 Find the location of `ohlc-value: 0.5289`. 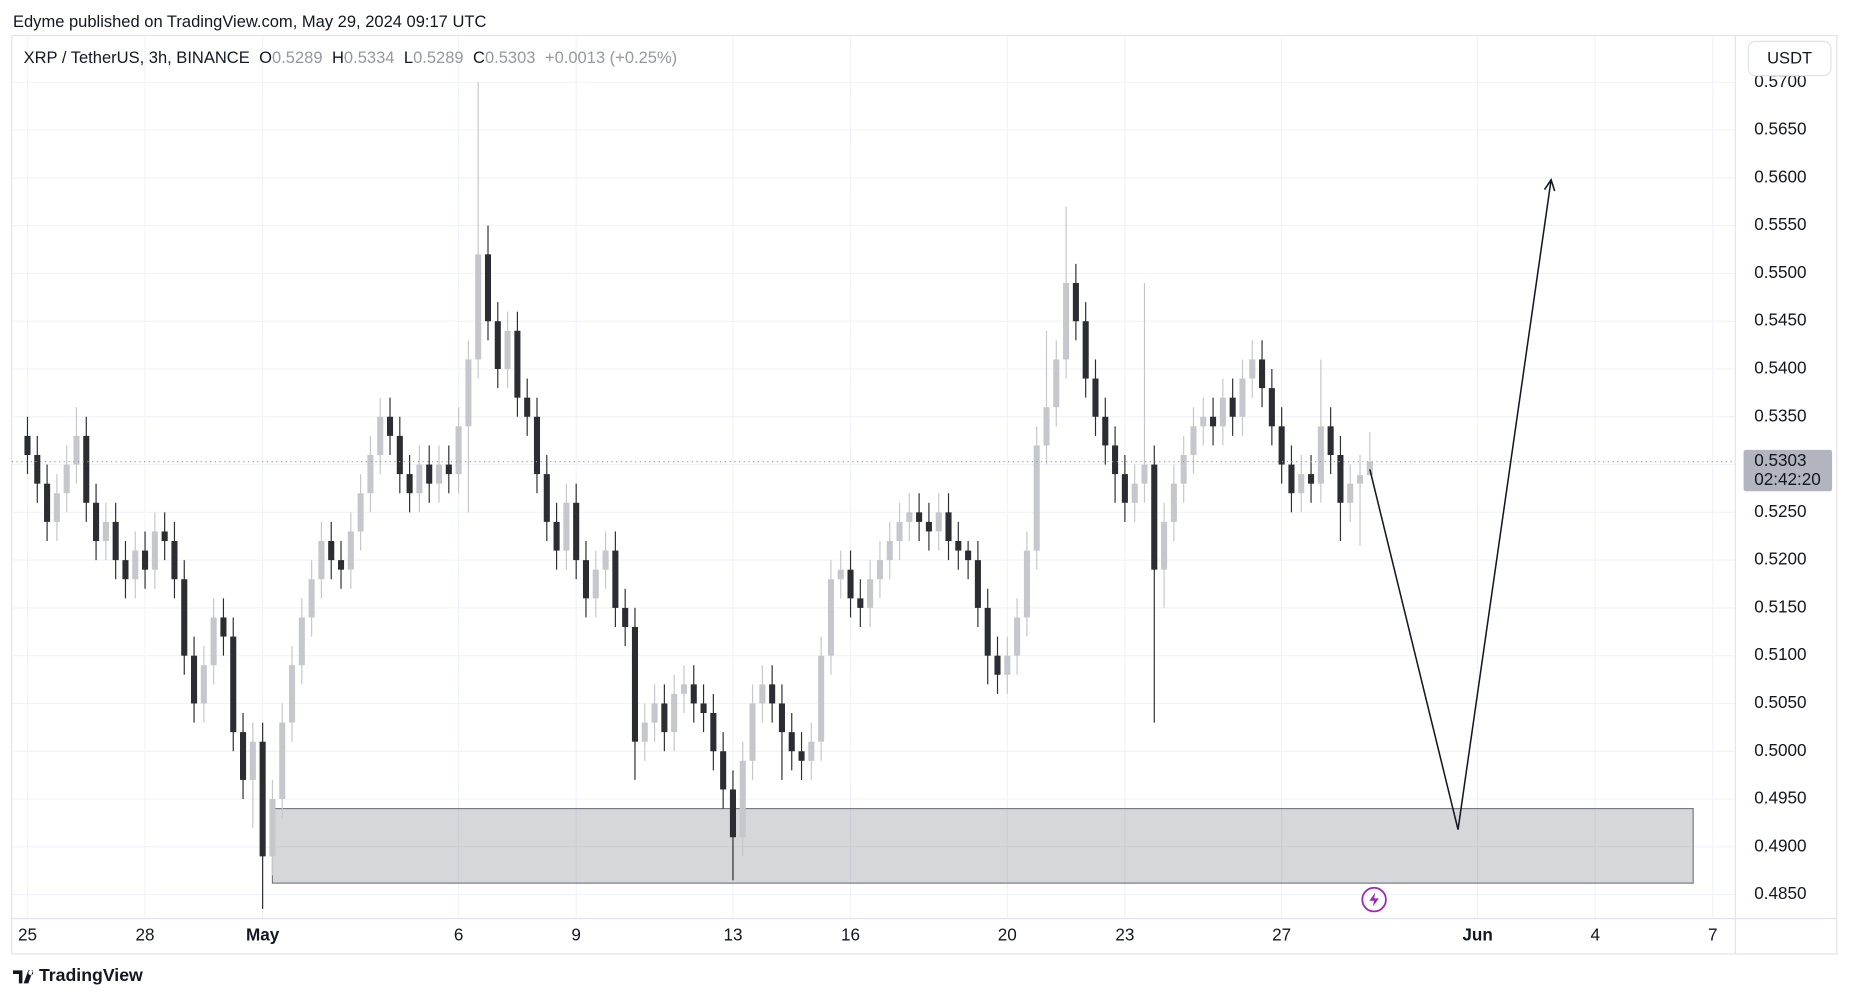

ohlc-value: 0.5289 is located at coordinates (297, 57).